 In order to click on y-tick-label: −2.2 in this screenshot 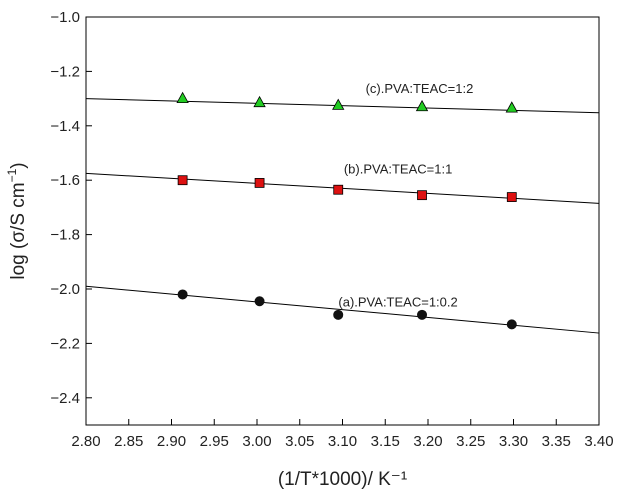, I will do `click(65, 343)`.